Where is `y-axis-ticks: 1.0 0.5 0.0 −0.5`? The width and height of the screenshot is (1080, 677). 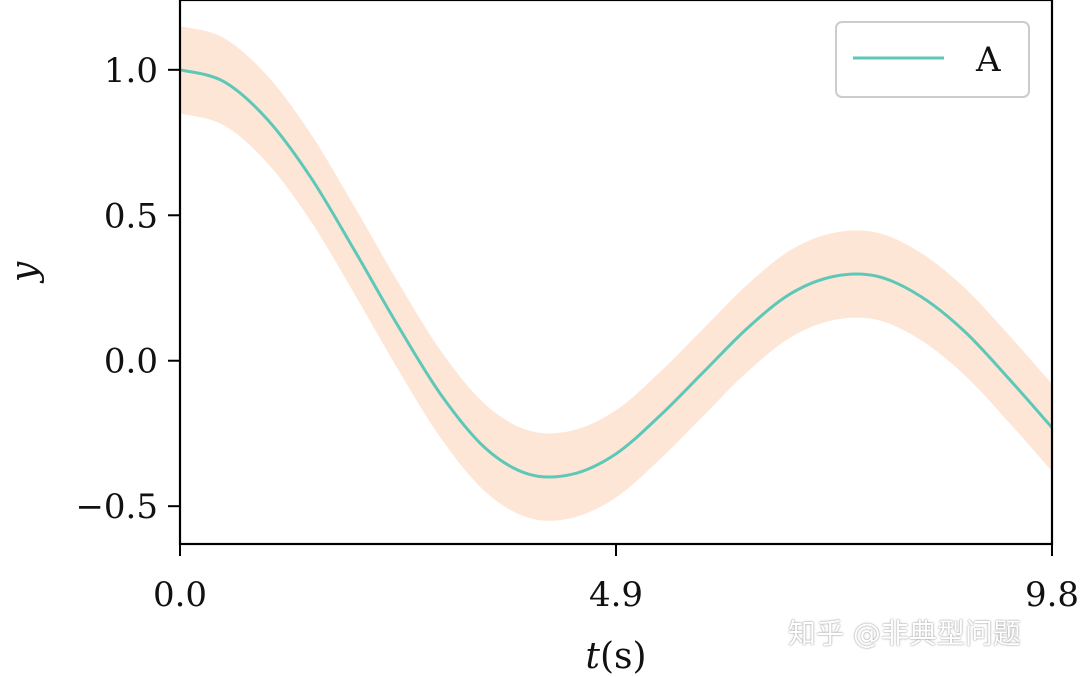 y-axis-ticks: 1.0 0.5 0.0 −0.5 is located at coordinates (127, 289).